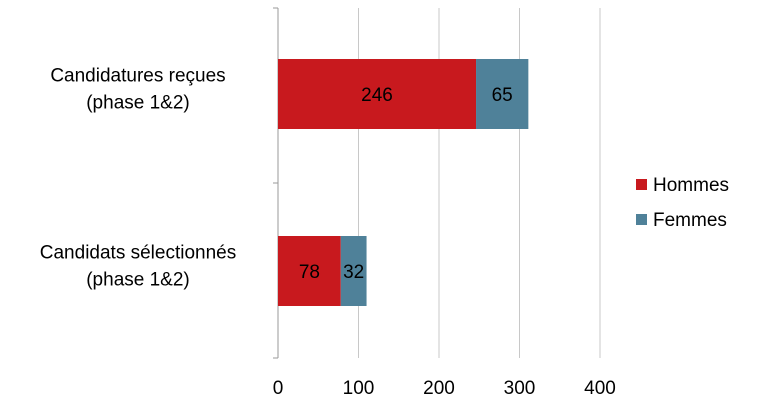 The width and height of the screenshot is (758, 404). Describe the element at coordinates (278, 388) in the screenshot. I see `x-tick-label: 0` at that location.